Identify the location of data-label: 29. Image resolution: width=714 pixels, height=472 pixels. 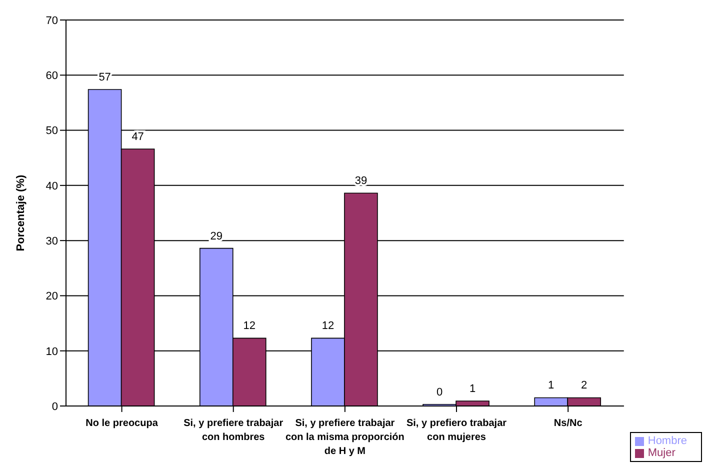
(216, 236).